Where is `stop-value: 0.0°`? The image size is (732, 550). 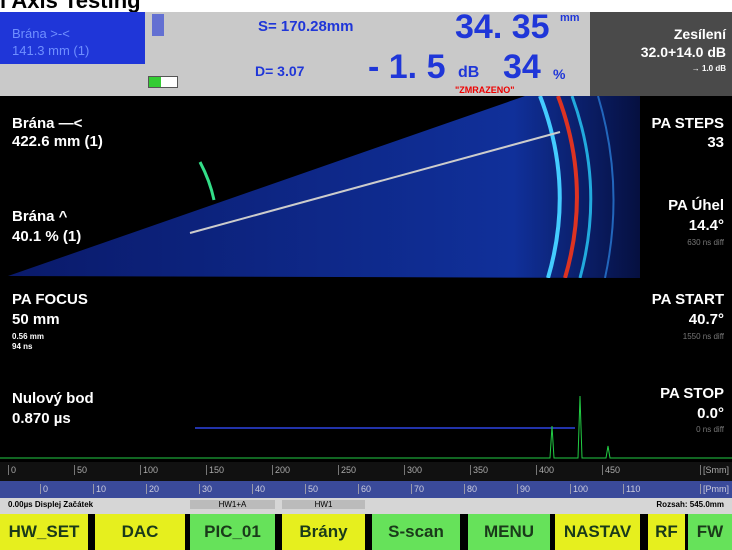
stop-value: 0.0° is located at coordinates (710, 413).